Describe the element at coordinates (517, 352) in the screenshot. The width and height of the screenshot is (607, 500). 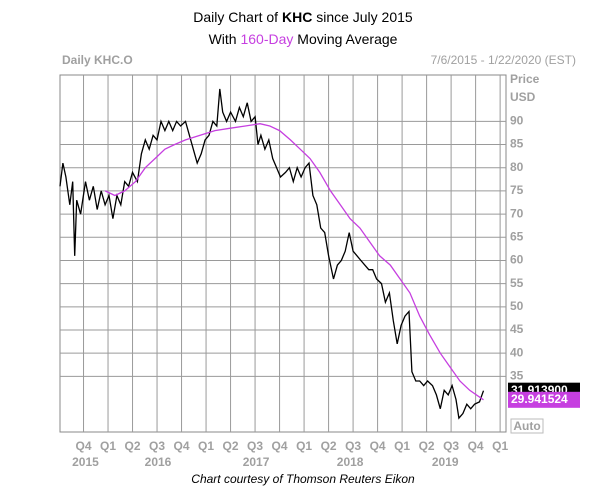
I see `y-tick-label: 40` at that location.